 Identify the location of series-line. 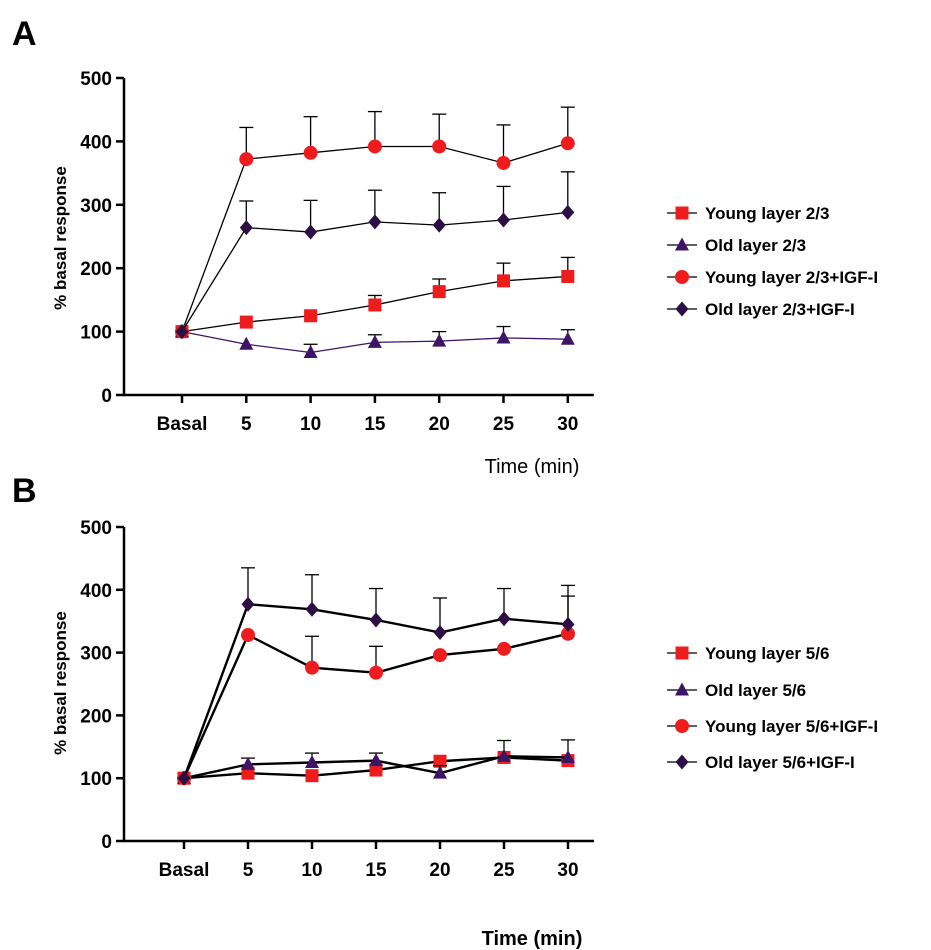
(374, 271).